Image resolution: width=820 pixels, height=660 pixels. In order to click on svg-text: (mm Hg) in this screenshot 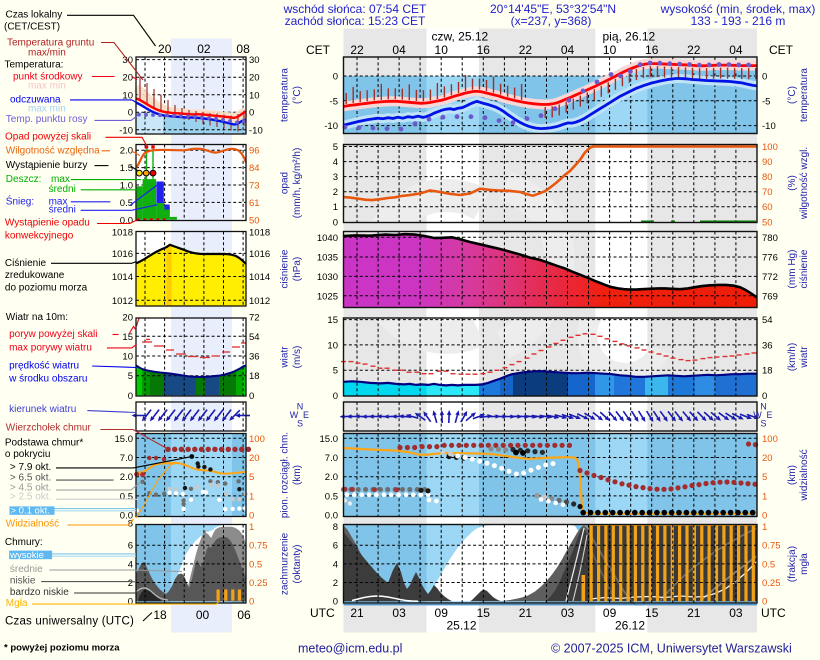, I will do `click(792, 269)`.